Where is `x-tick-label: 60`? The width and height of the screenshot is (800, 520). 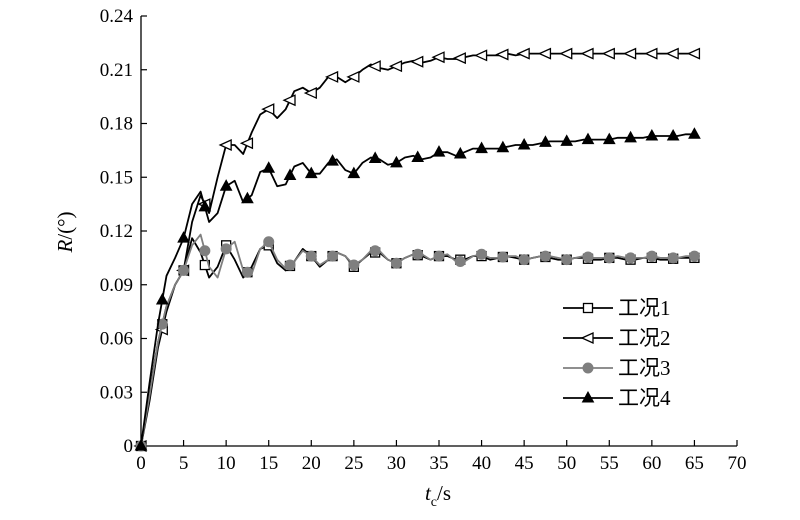 x-tick-label: 60 is located at coordinates (651, 463).